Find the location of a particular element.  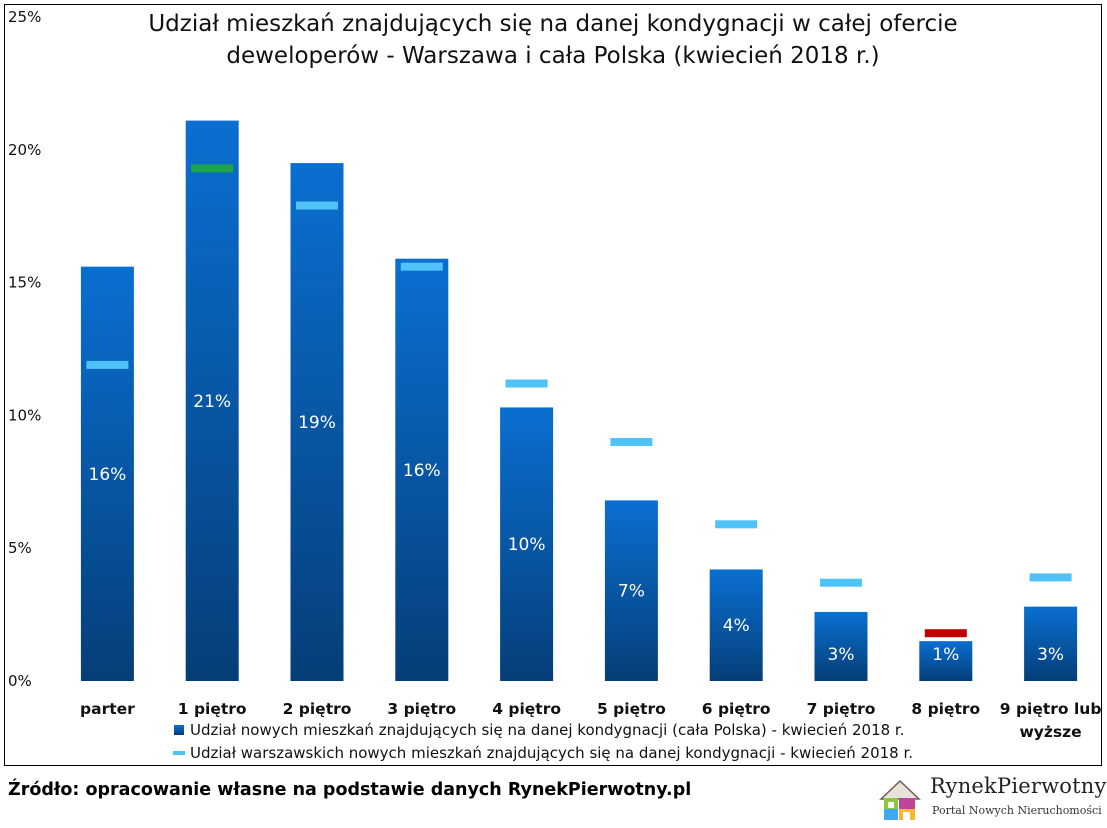

x-tick-label: 2 piętro is located at coordinates (317, 709).